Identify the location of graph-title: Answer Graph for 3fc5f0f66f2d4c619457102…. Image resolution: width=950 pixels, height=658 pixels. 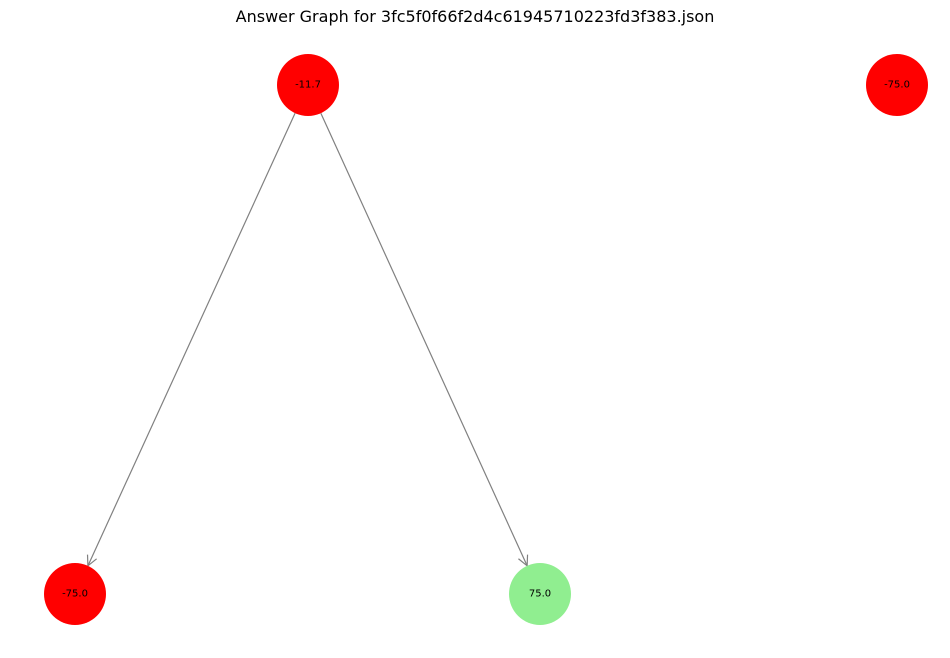
(475, 16).